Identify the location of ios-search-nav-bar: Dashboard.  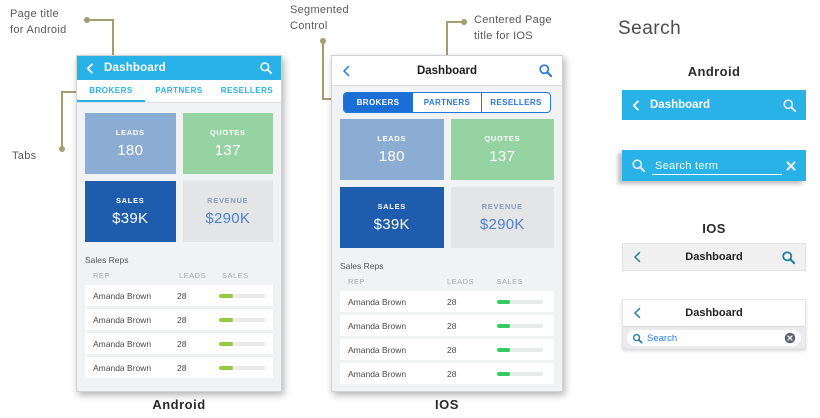
(714, 257).